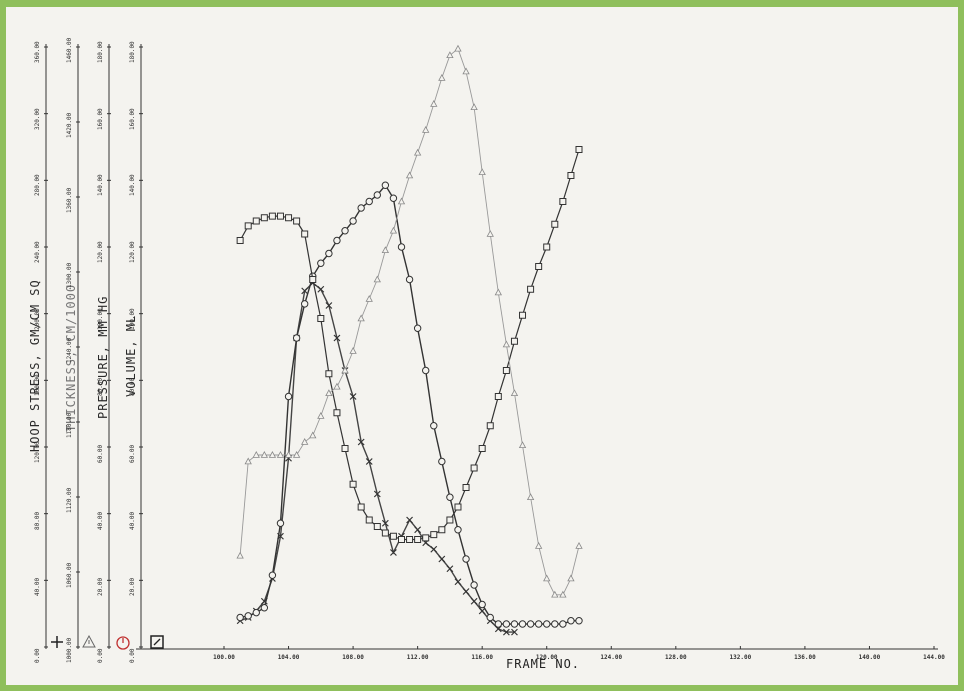  Describe the element at coordinates (132, 185) in the screenshot. I see `y-tick-label: 140.00` at that location.